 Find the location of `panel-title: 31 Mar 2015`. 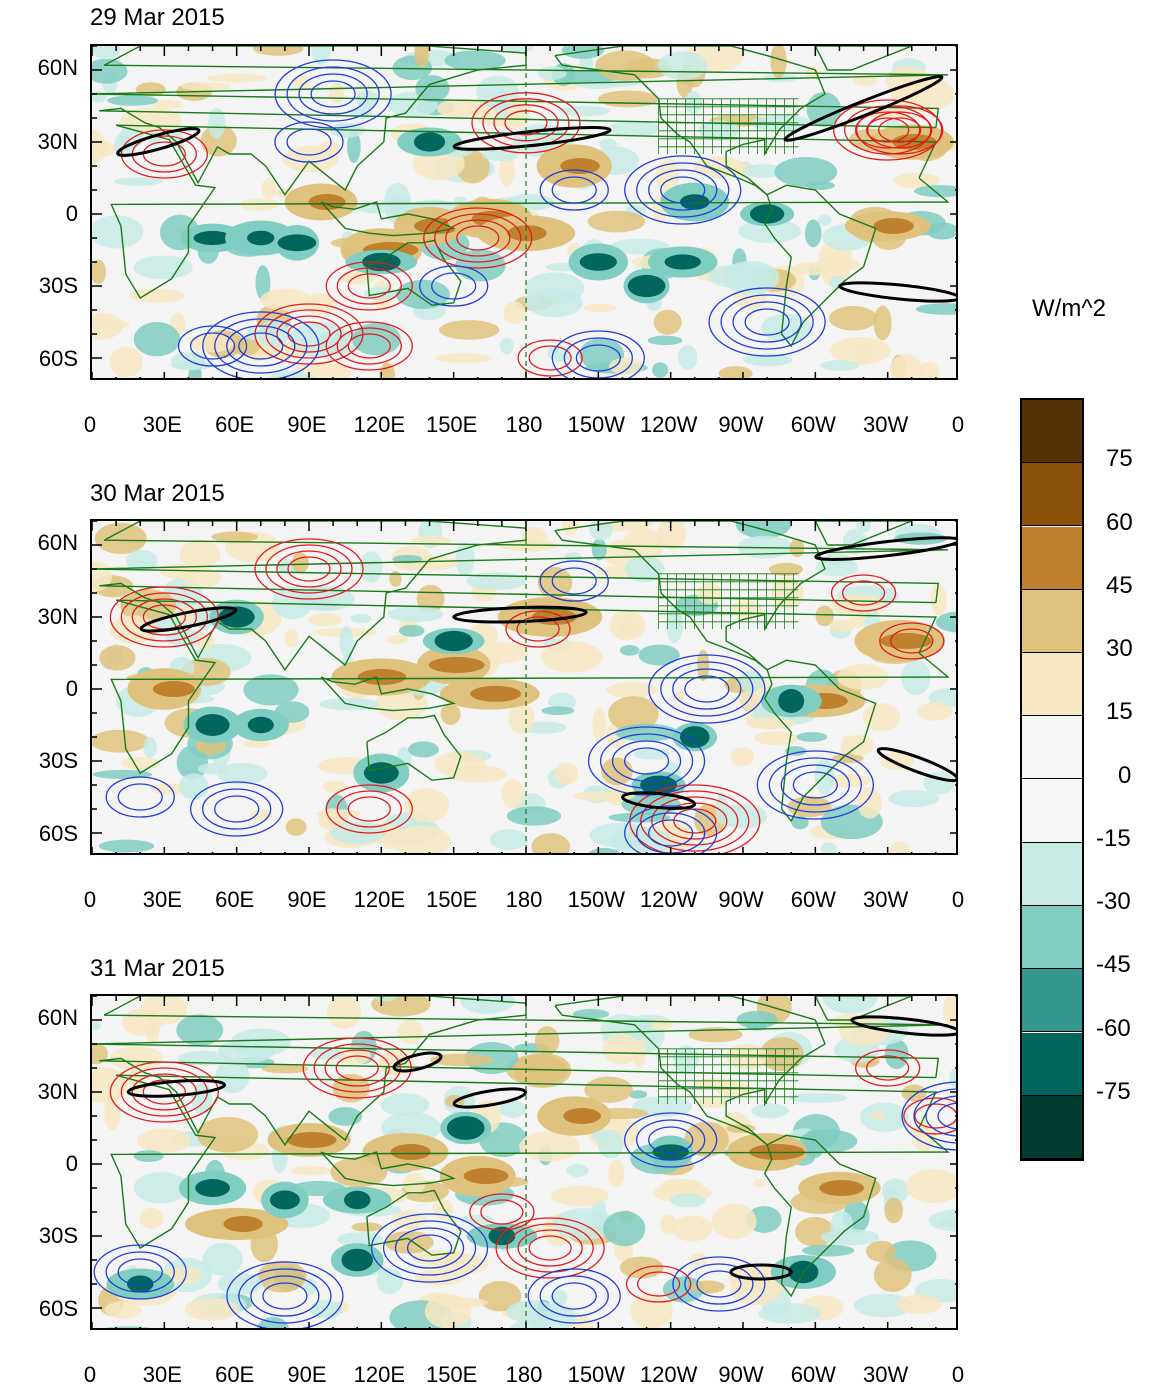

panel-title: 31 Mar 2015 is located at coordinates (157, 968).